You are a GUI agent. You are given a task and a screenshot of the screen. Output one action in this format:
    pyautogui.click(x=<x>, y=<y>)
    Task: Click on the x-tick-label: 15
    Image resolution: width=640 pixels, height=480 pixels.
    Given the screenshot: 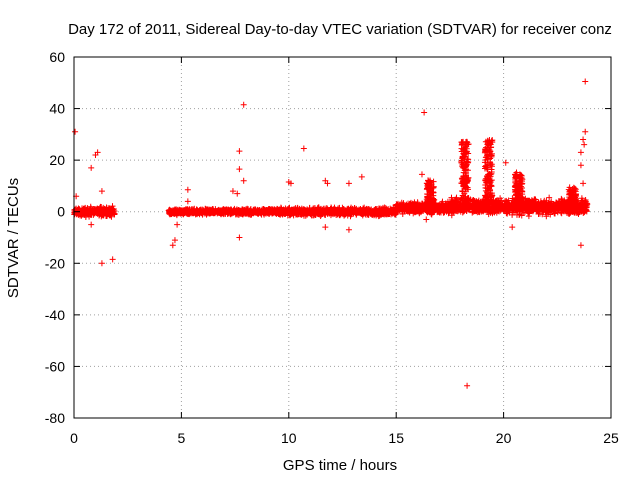 What is the action you would take?
    pyautogui.click(x=396, y=438)
    